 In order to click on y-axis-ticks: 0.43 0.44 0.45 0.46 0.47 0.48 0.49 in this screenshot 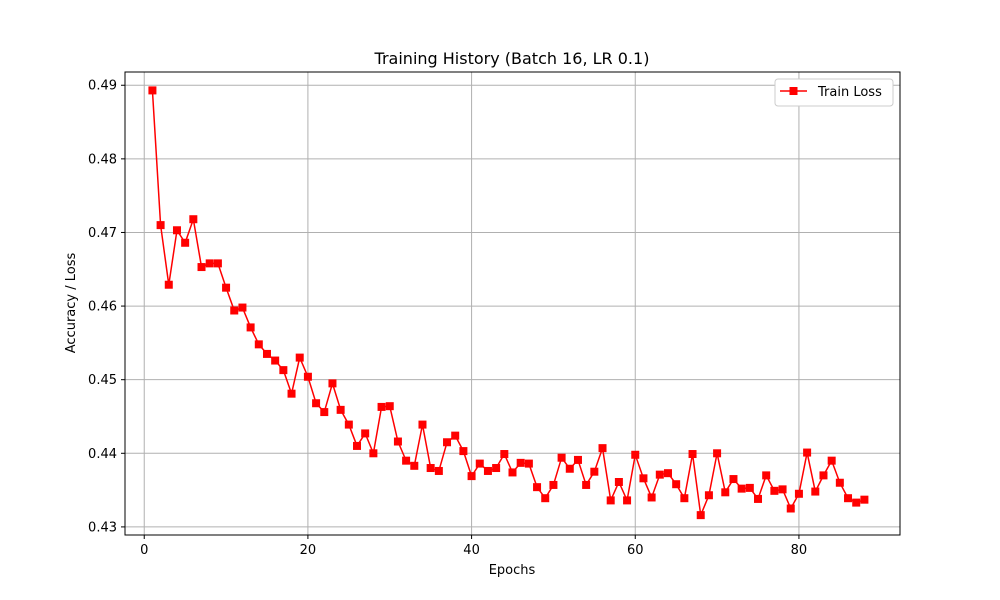, I will do `click(106, 307)`.